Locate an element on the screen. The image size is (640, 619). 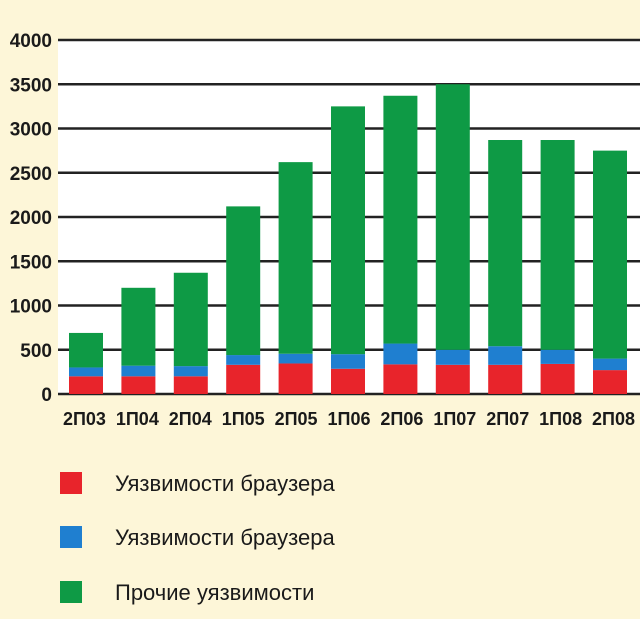
y-tick-label: 3000 is located at coordinates (31, 130).